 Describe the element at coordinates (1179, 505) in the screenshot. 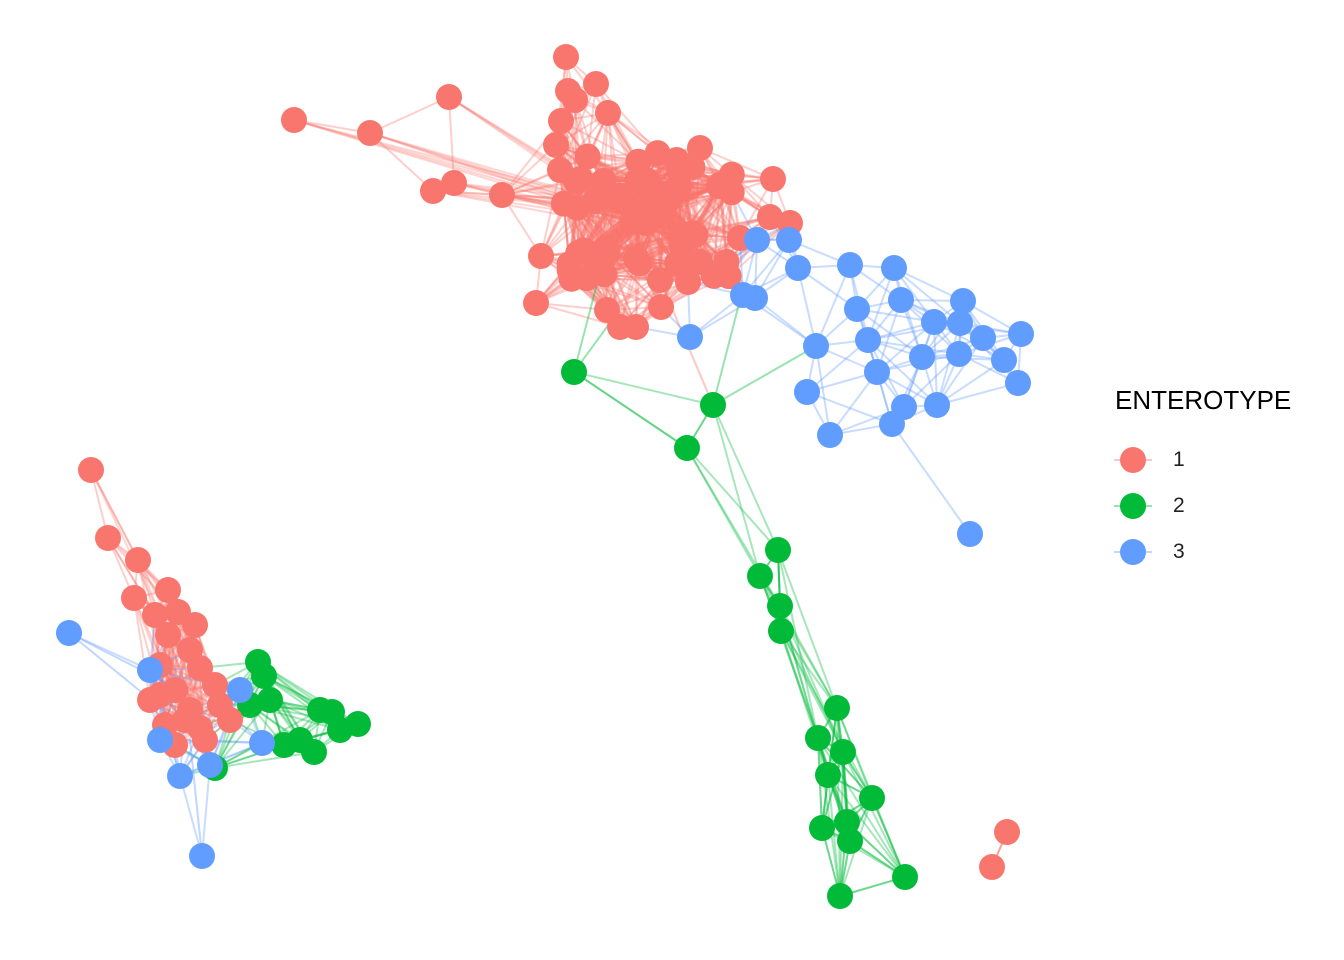

I see `legend-label-2: 2` at that location.